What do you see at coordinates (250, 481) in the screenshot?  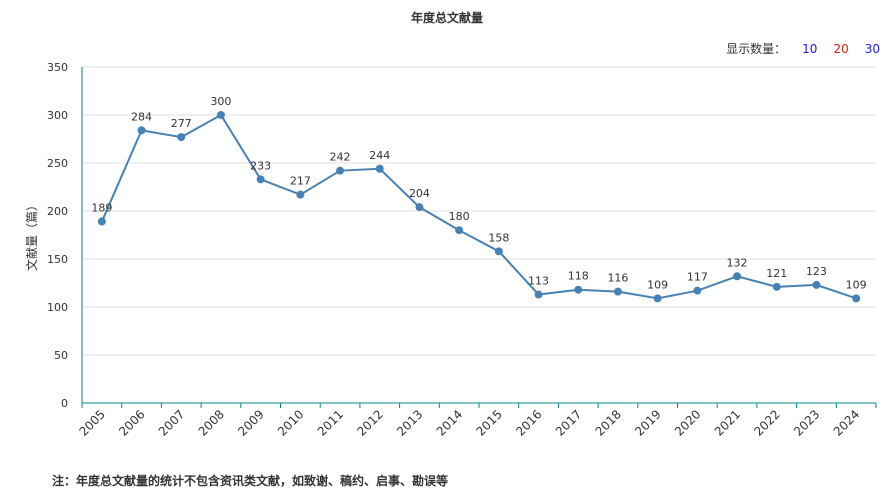 I see `footnote: 注：年度总文献量的统计不包含资讯类文献，如致谢、稿约、启事、勘误等` at bounding box center [250, 481].